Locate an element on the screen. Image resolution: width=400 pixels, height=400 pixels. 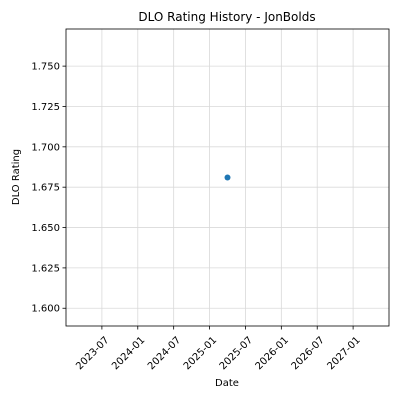
y-tick-label: 1.600 is located at coordinates (45, 309).